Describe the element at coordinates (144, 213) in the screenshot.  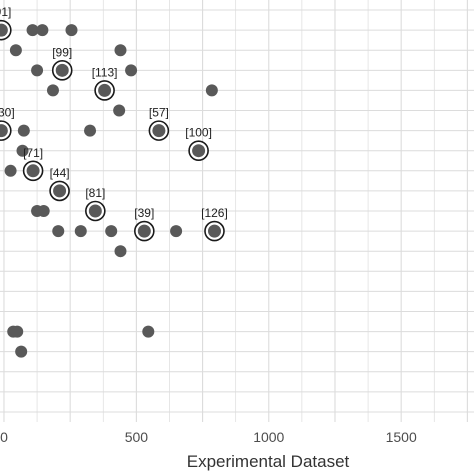
I see `point-label: [39]` at that location.